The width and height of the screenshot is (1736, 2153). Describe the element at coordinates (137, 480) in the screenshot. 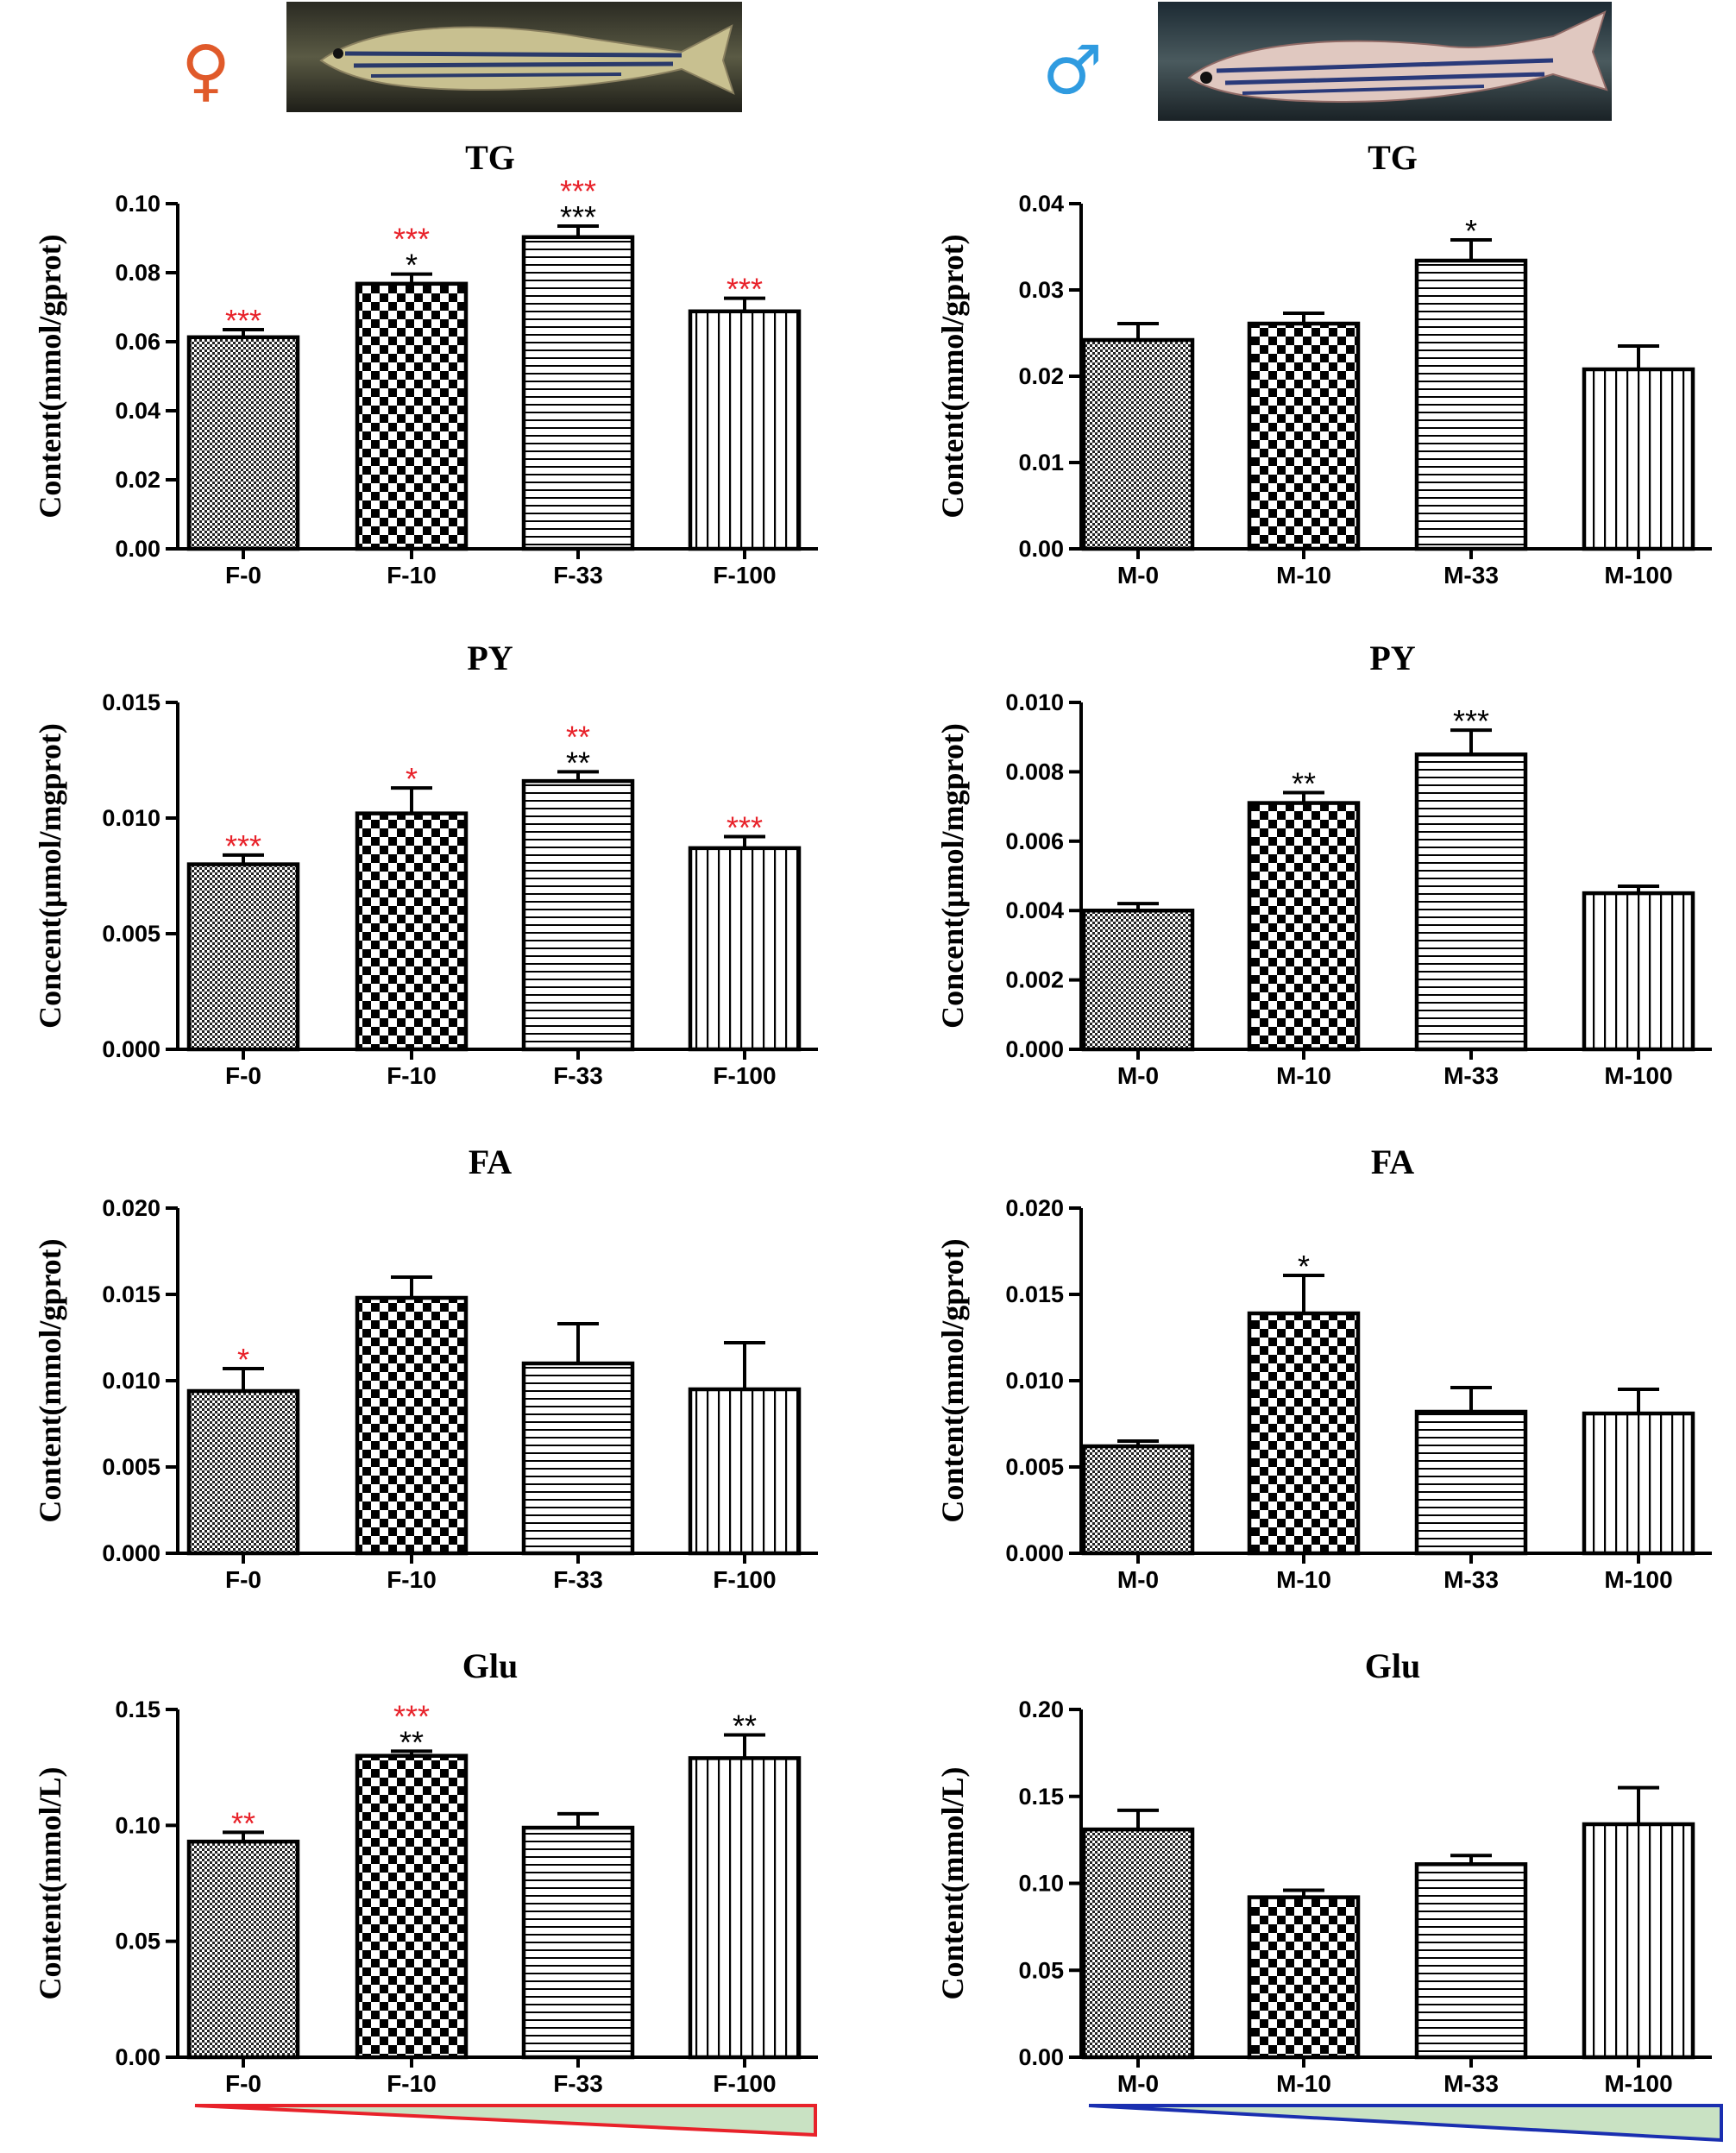

I see `y-tick-label: 0.02` at that location.